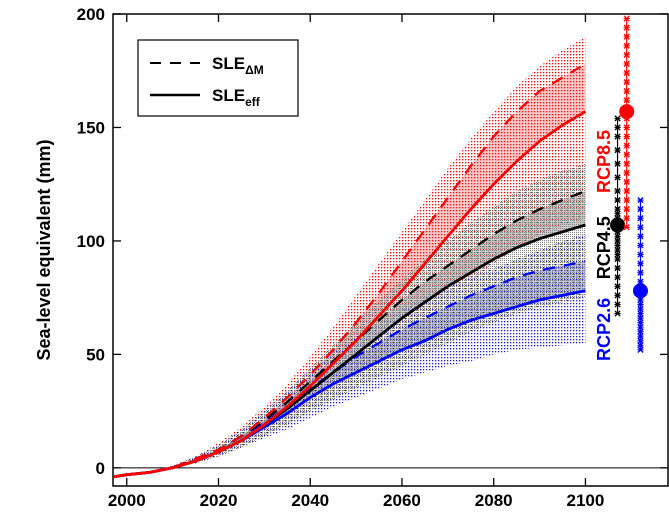  I want to click on x-tick-label: 2060, so click(402, 500).